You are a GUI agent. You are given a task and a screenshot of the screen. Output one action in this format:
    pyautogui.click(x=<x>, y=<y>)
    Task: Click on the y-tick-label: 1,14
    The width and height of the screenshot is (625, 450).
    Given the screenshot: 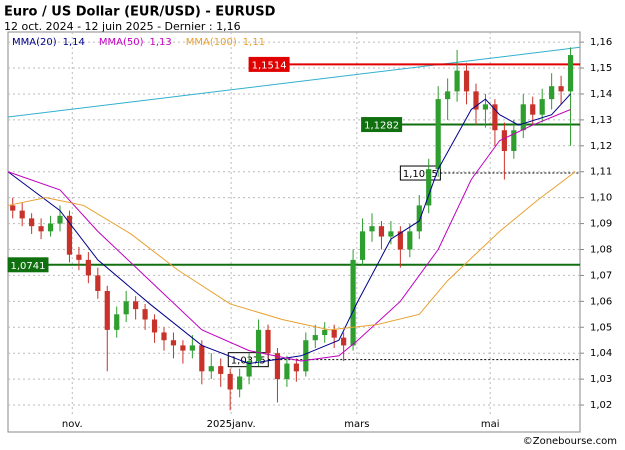 What is the action you would take?
    pyautogui.click(x=601, y=94)
    